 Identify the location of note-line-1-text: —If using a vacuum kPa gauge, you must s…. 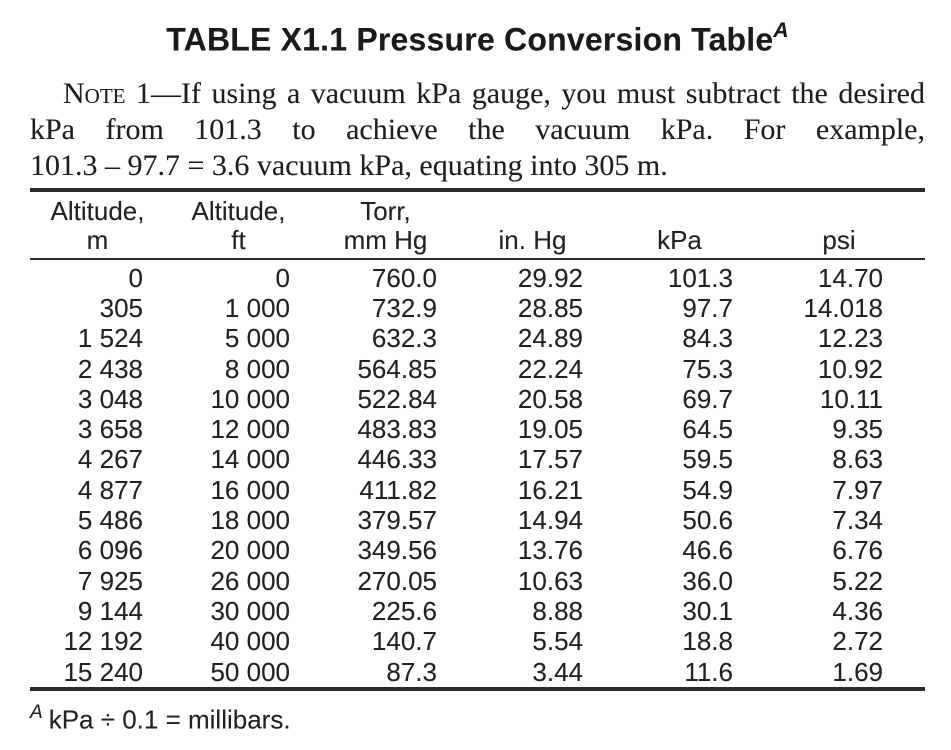
(538, 93).